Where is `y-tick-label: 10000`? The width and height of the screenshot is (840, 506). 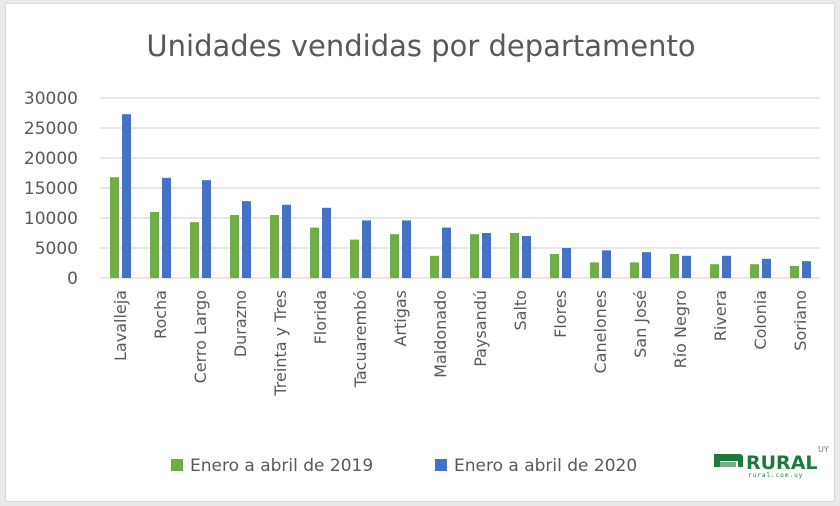
y-tick-label: 10000 is located at coordinates (51, 219).